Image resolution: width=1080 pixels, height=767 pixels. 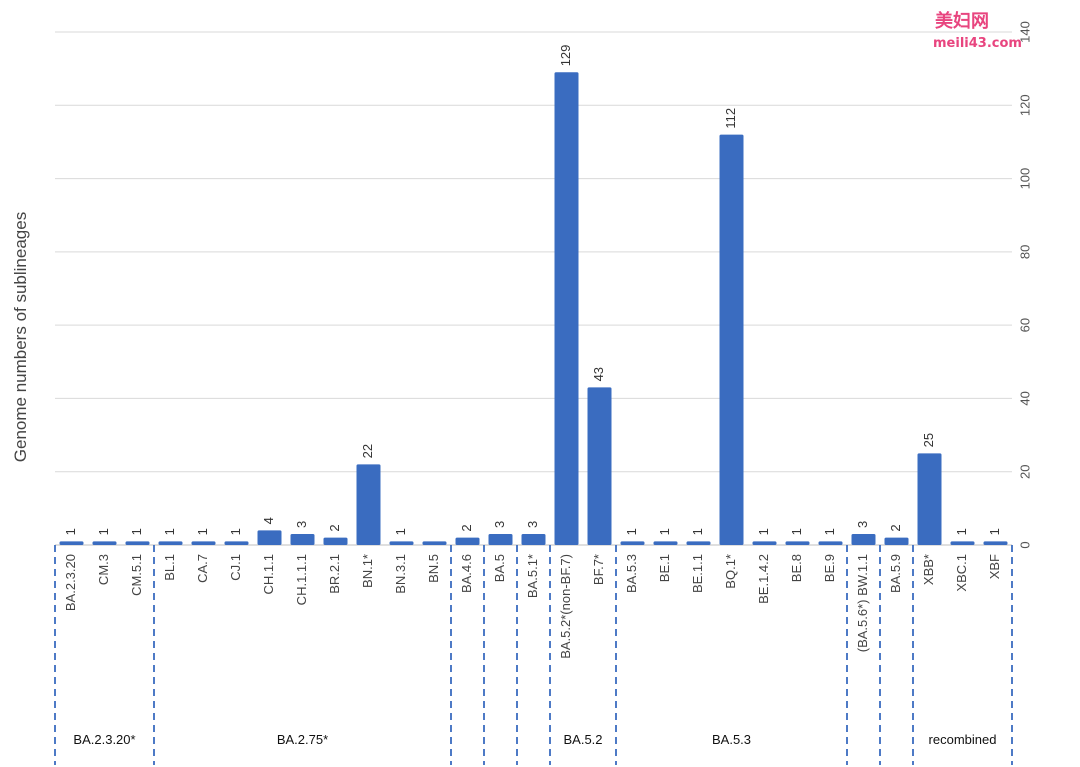 I want to click on y-tick-label: 0, so click(x=1024, y=544).